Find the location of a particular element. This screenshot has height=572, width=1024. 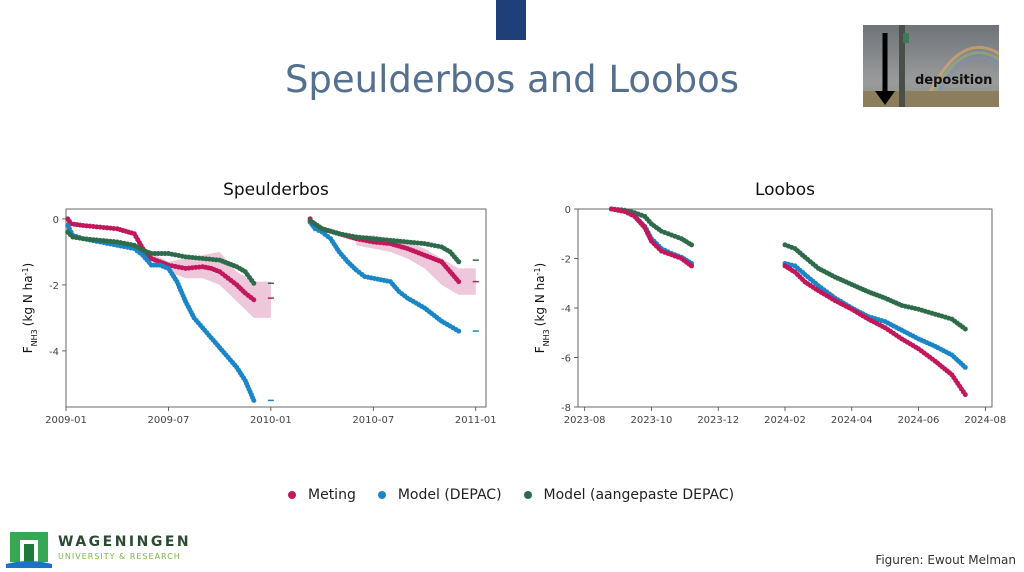

wur-logo: WAGENINGEN UNIVERSITY & RESEARCH is located at coordinates (106, 549).